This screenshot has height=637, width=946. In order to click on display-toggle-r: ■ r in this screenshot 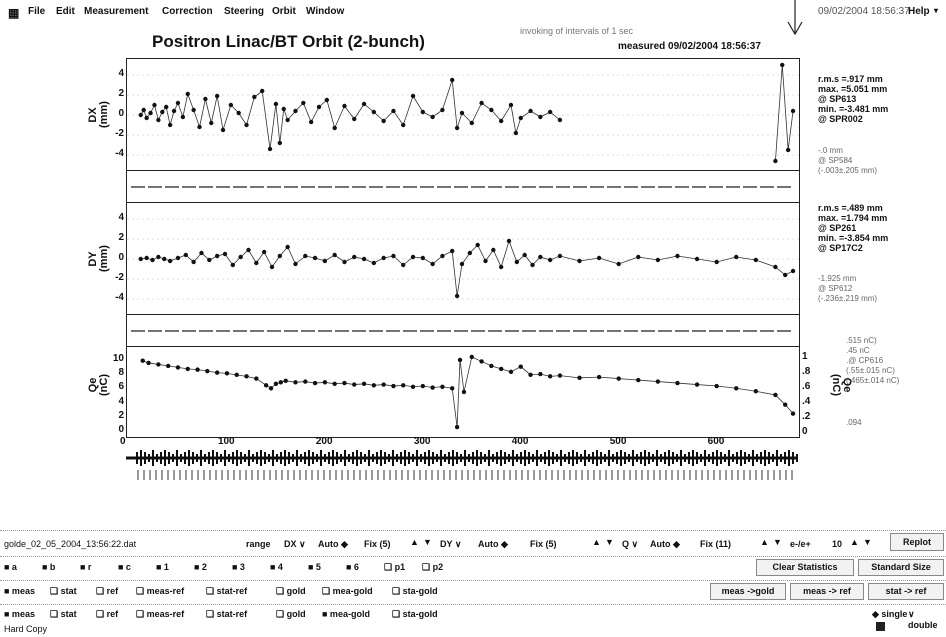, I will do `click(86, 567)`.